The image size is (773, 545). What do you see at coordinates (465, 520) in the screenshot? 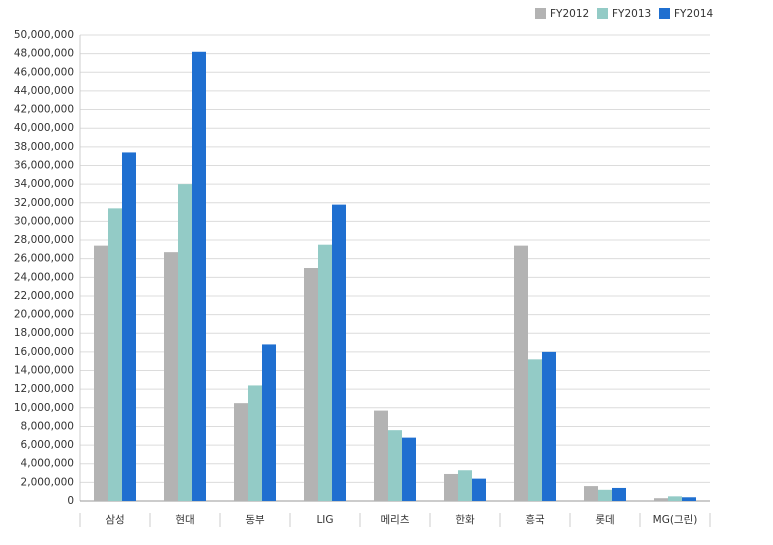
I see `x-tick-label: 한화` at bounding box center [465, 520].